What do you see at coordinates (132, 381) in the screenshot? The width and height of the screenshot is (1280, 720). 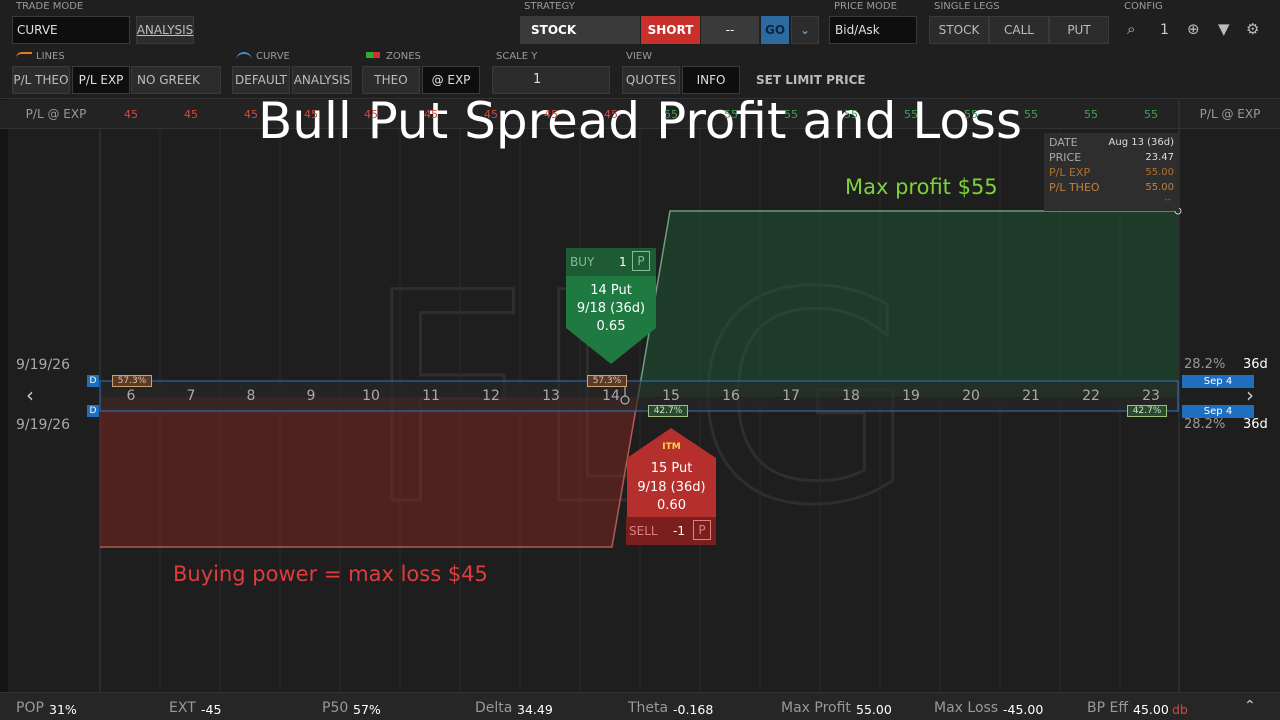 I see `prob-tag: 57.3%` at bounding box center [132, 381].